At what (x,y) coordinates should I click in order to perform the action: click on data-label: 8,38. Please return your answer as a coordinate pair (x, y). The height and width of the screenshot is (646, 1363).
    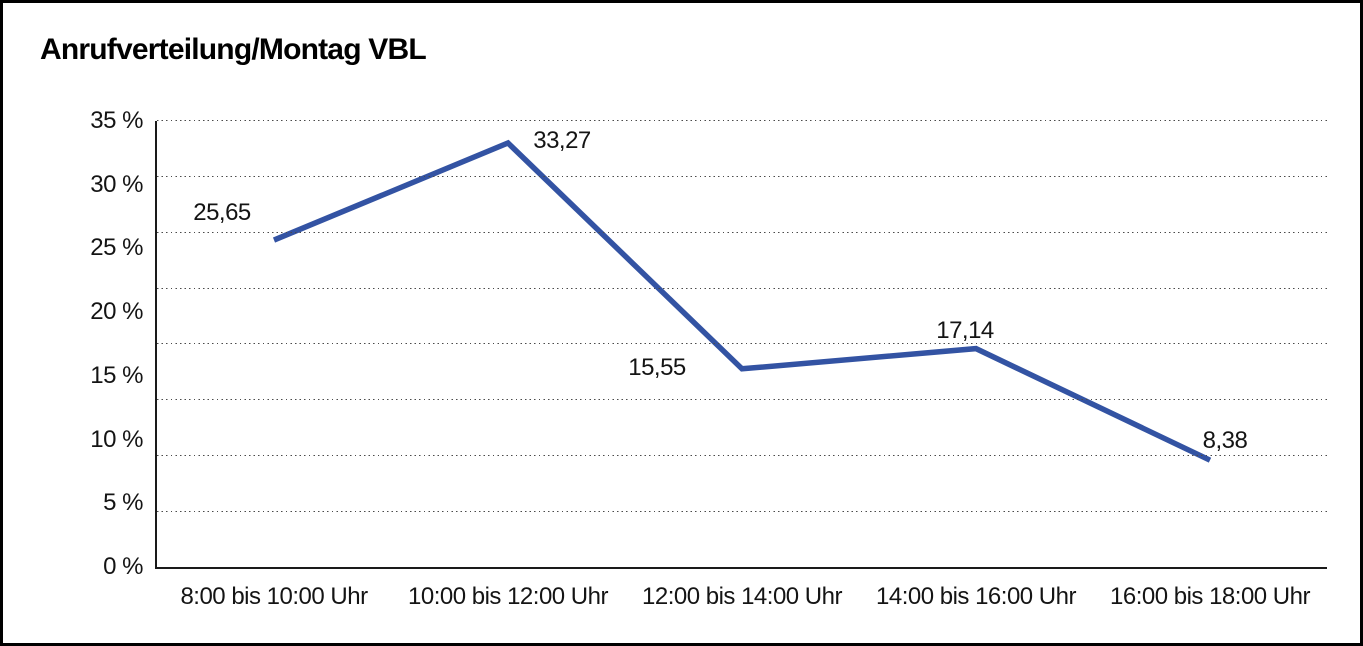
    Looking at the image, I should click on (1225, 441).